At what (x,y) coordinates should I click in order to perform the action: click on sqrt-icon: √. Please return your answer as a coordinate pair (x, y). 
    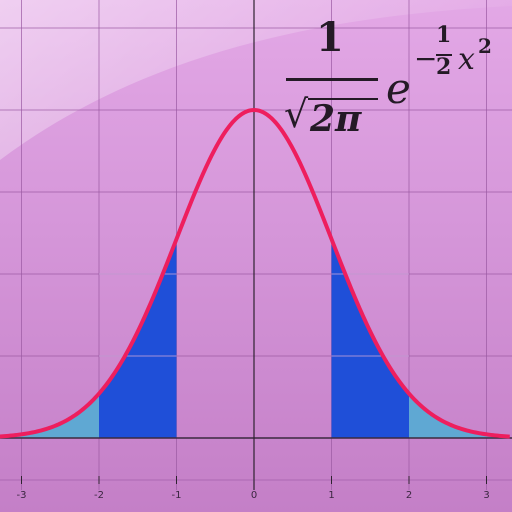
    Looking at the image, I should click on (296, 114).